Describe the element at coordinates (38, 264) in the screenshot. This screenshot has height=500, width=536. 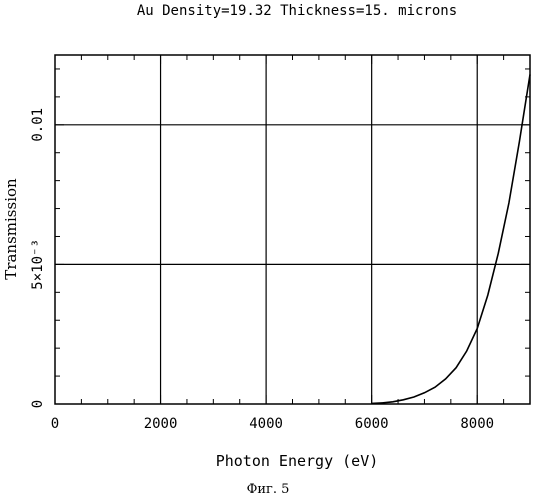
I see `y-tick-label: 5×10⁻³` at that location.